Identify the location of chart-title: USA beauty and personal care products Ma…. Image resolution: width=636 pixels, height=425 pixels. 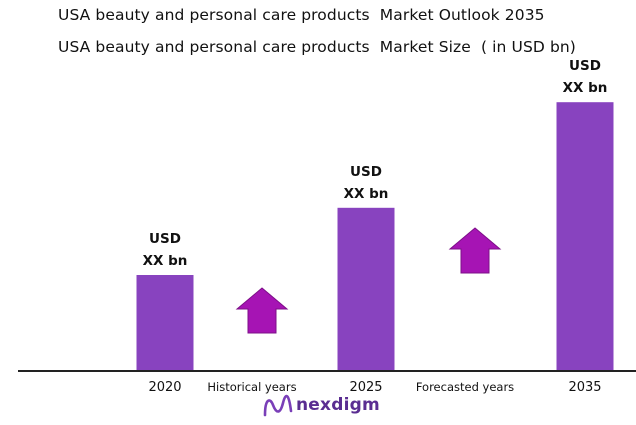
(301, 15).